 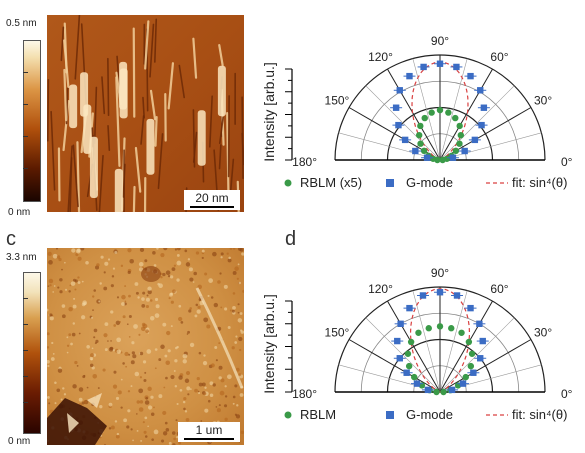 What do you see at coordinates (291, 239) in the screenshot?
I see `panel-letter-d: d` at bounding box center [291, 239].